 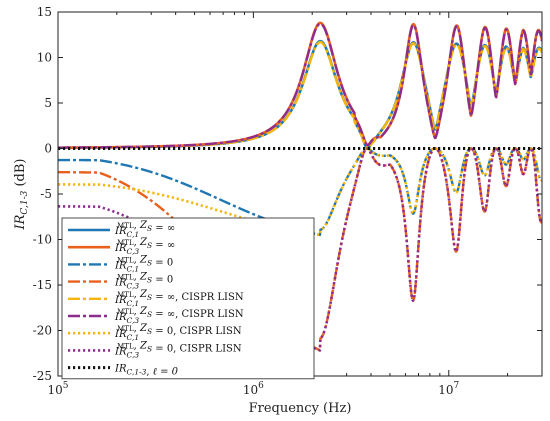 What do you see at coordinates (300, 408) in the screenshot?
I see `x-axis-title: Frequency (Hz)` at bounding box center [300, 408].